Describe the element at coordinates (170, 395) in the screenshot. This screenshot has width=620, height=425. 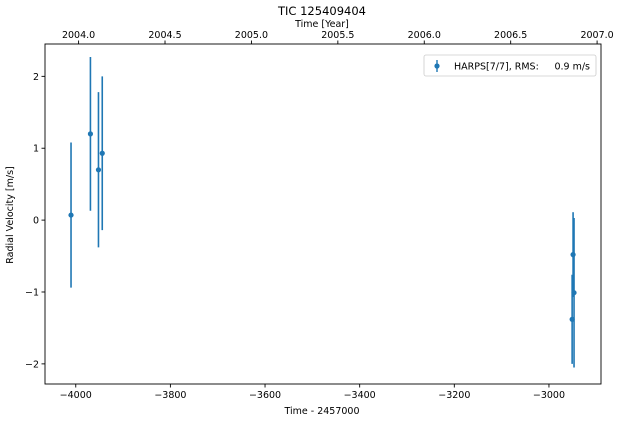
I see `x-tick-label: −3800` at that location.